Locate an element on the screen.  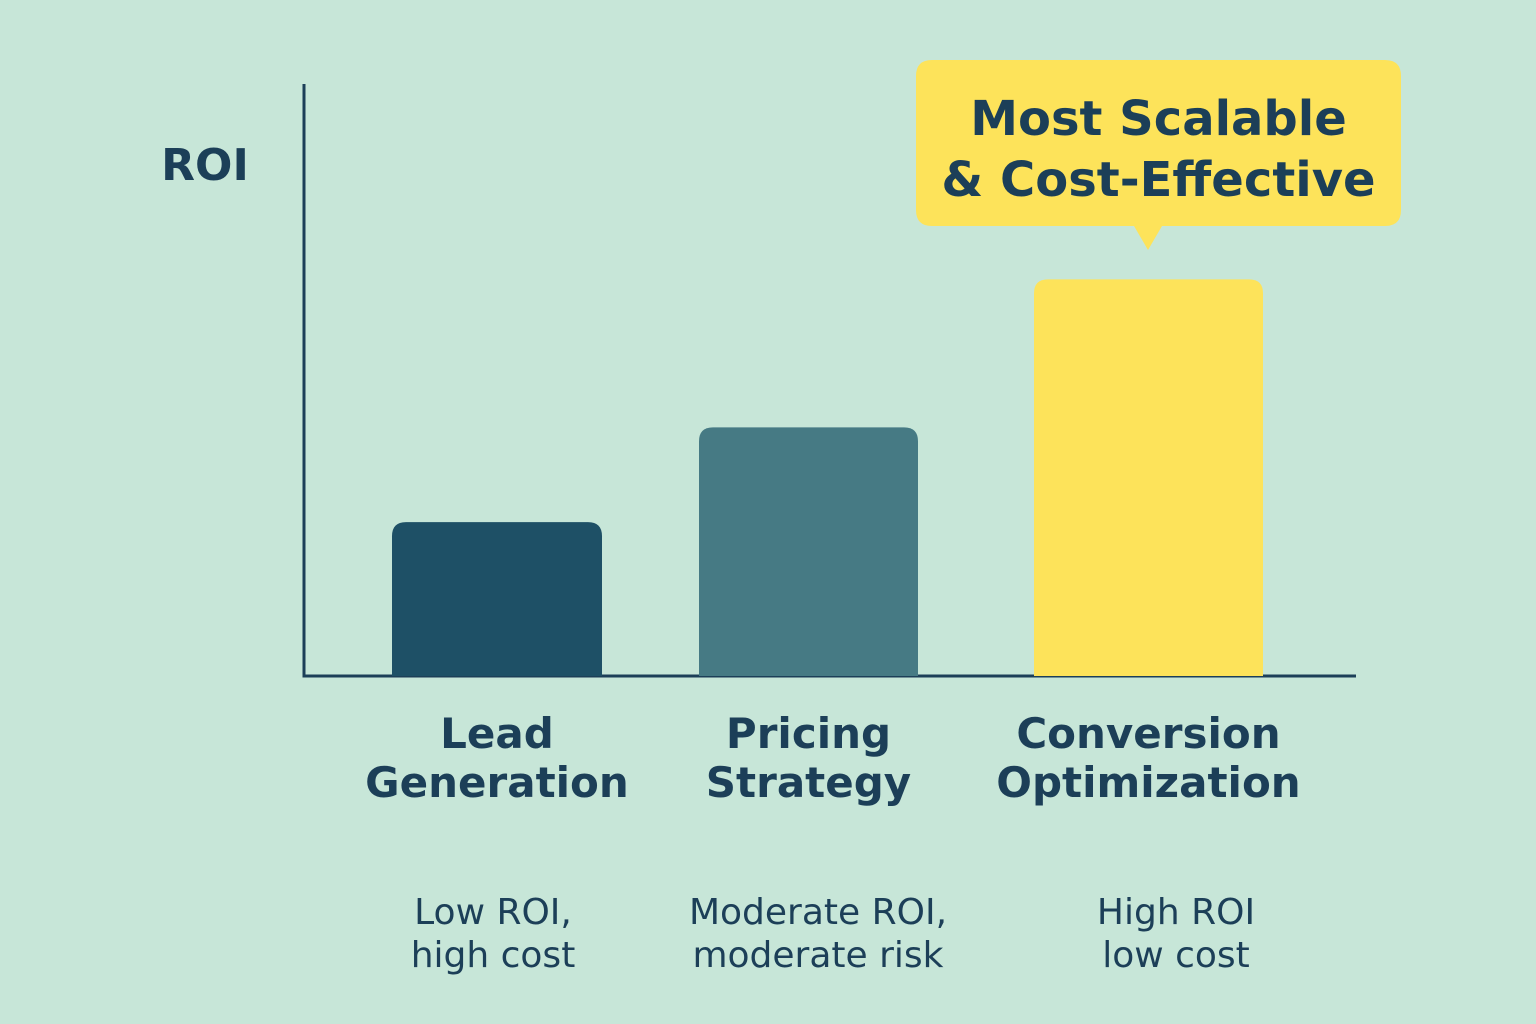
callout-bubble is located at coordinates (1158, 155).